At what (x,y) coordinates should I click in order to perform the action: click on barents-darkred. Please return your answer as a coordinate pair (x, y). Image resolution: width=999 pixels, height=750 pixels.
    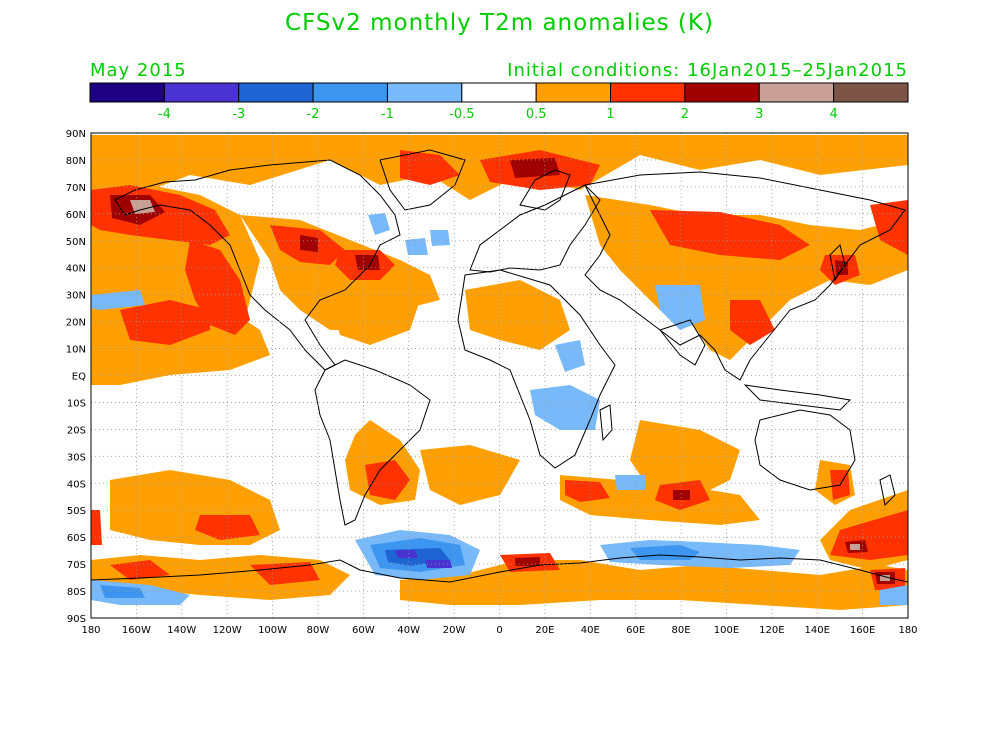
    Looking at the image, I should click on (535, 168).